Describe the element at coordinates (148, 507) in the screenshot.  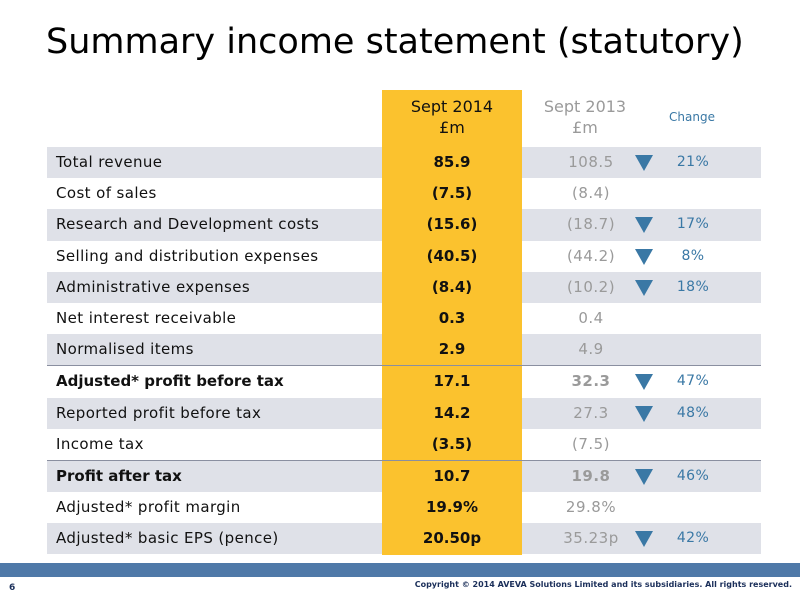
I see `row-label: Adjusted* profit margin` at that location.